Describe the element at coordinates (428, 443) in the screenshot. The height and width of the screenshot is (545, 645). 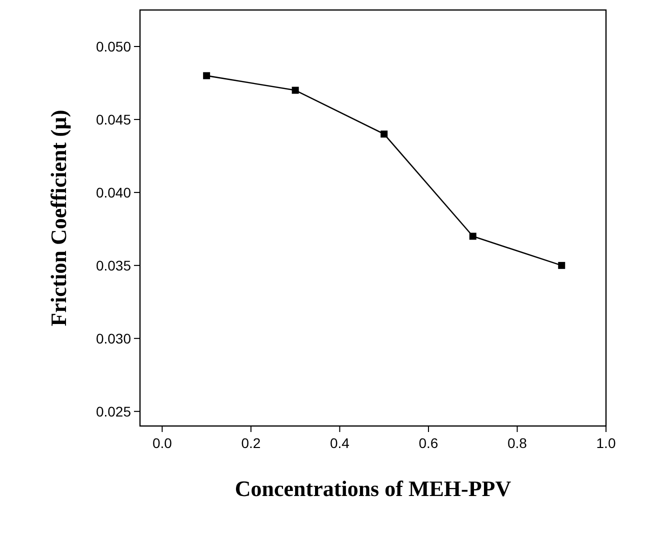
I see `x-tick-label: 0.6` at that location.